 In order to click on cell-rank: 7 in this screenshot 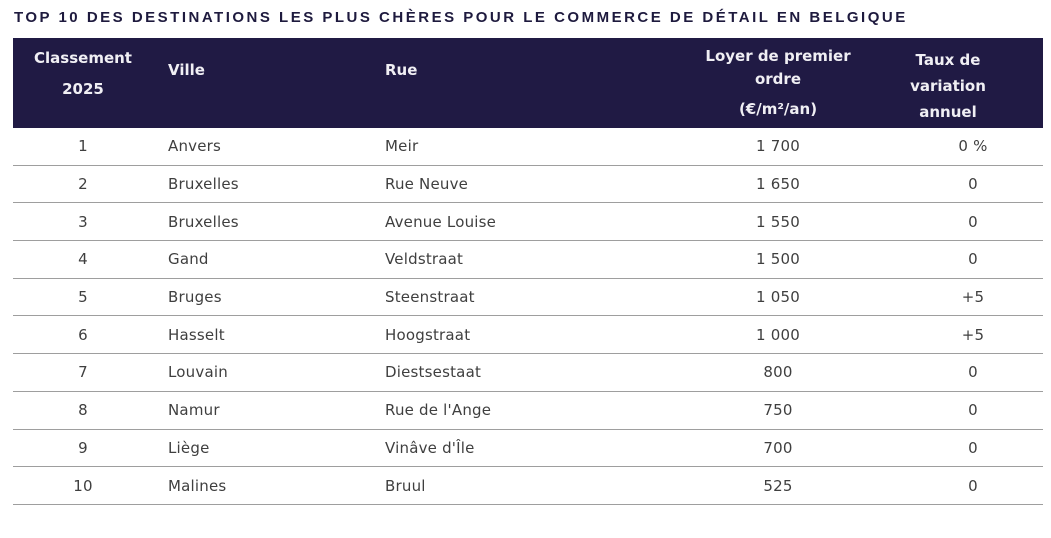, I will do `click(83, 372)`.